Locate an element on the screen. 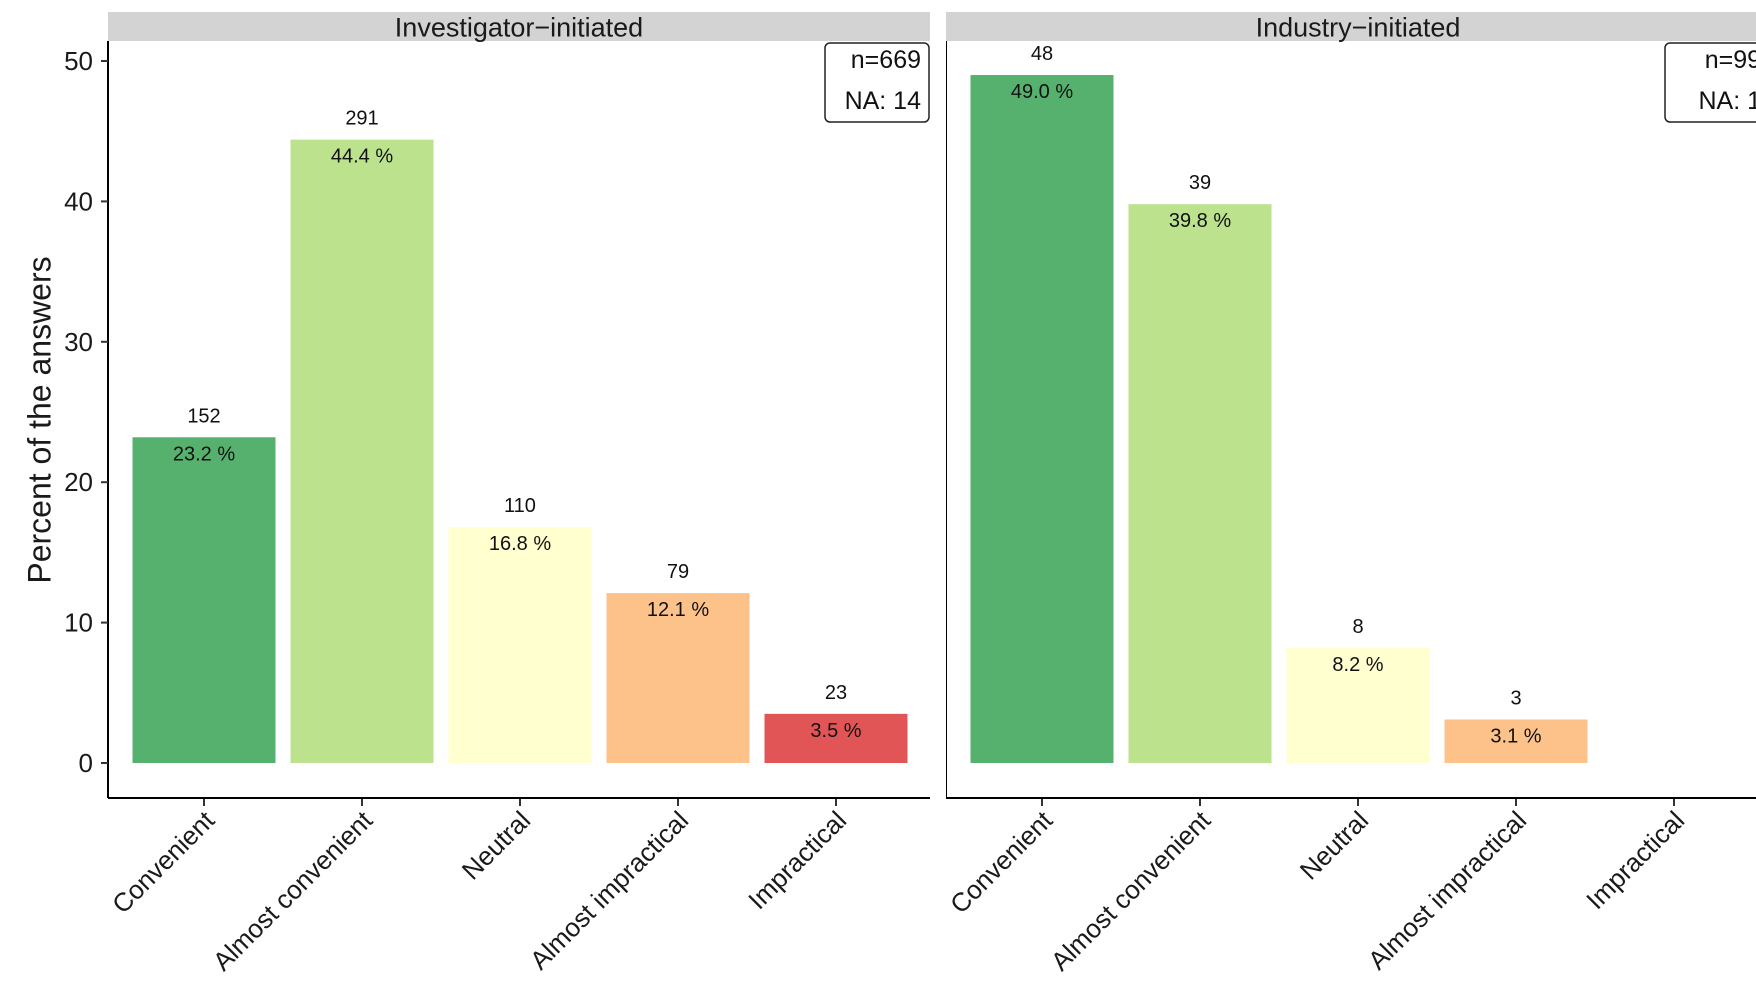 The height and width of the screenshot is (1003, 1756). percent-label: 16.8 % is located at coordinates (520, 544).